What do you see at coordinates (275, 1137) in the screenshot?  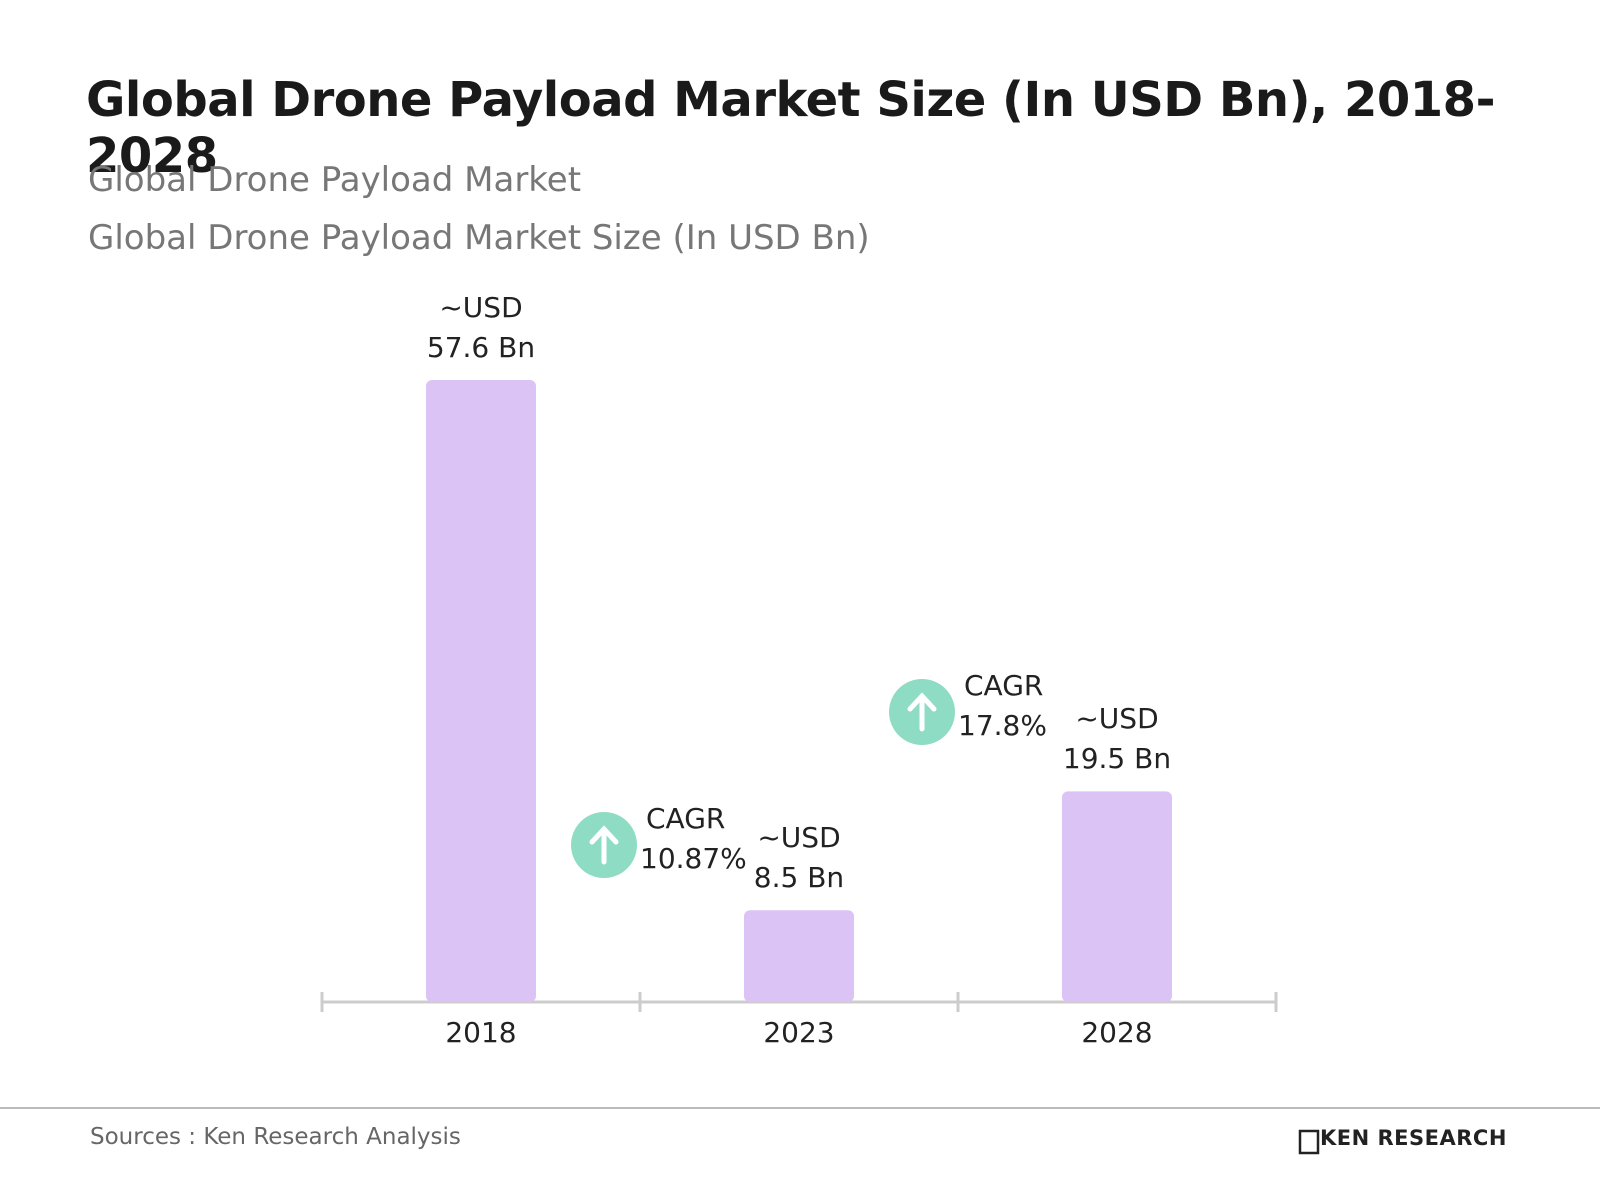 I see `source: Sources : Ken Research Analysis` at bounding box center [275, 1137].